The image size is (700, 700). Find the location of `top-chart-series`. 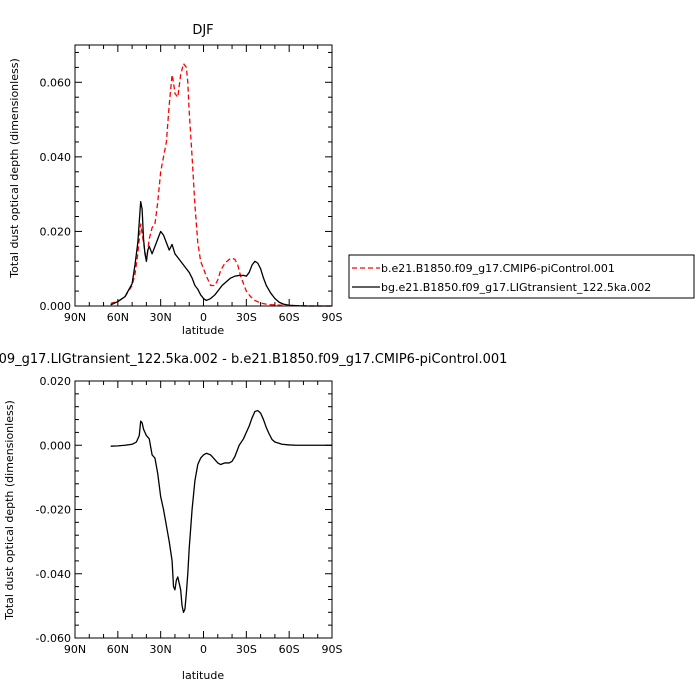

top-chart-series is located at coordinates (221, 184).